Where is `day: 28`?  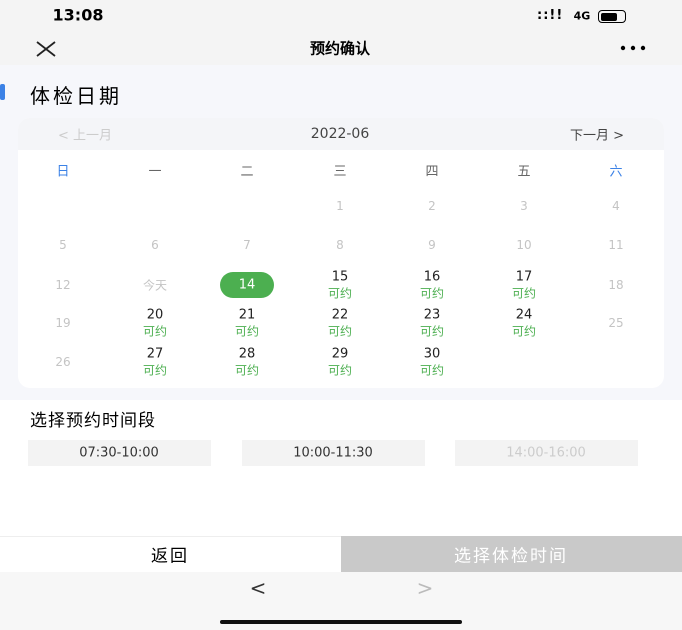 day: 28 is located at coordinates (247, 354).